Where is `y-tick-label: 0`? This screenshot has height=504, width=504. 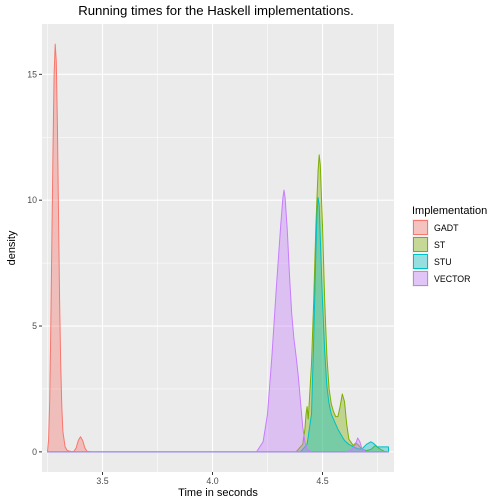 y-tick-label: 0 is located at coordinates (34, 452).